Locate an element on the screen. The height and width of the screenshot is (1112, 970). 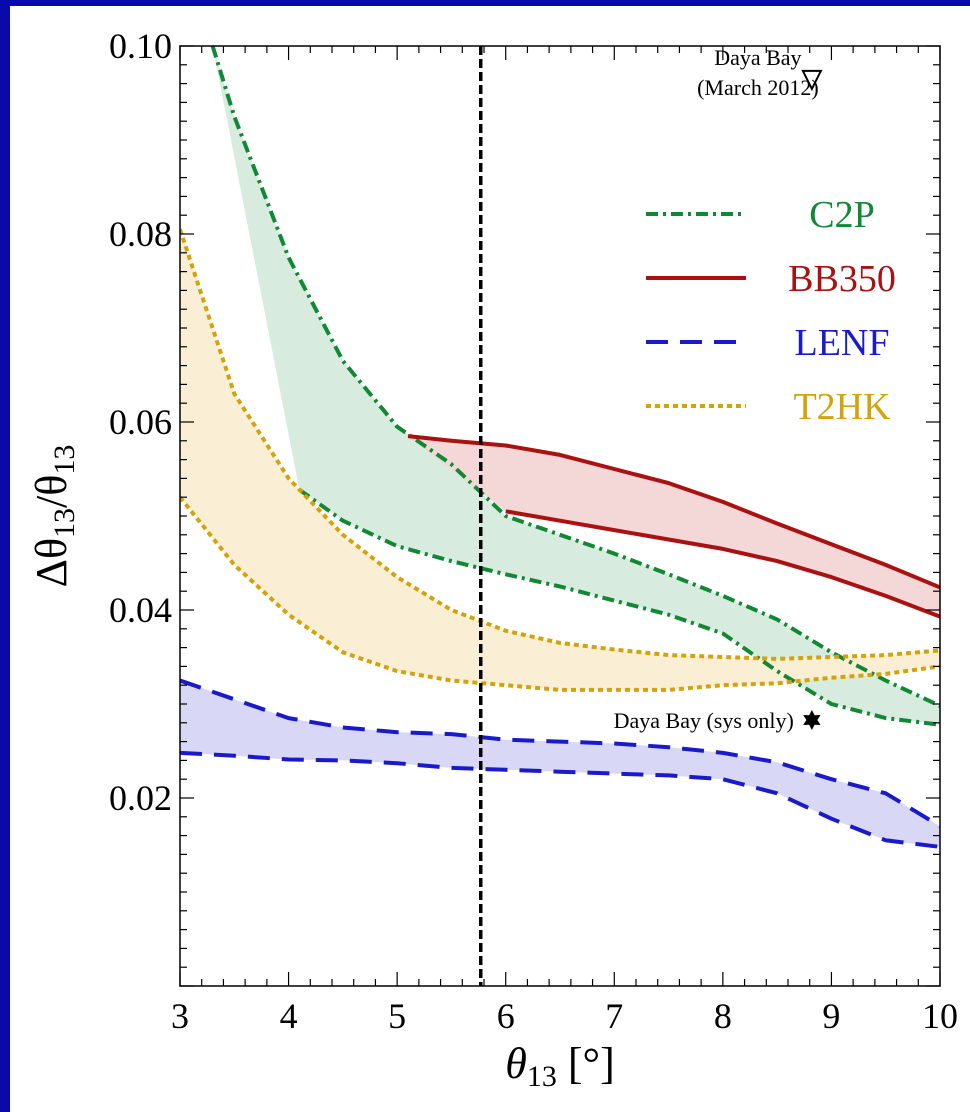
band-bb350 is located at coordinates (674, 526).